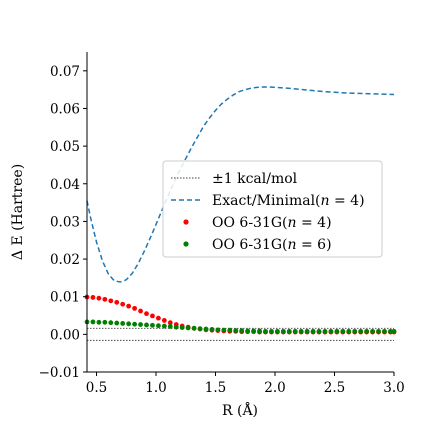 This screenshot has width=437, height=437. What do you see at coordinates (65, 298) in the screenshot?
I see `y-tick-label: 0.01` at bounding box center [65, 298].